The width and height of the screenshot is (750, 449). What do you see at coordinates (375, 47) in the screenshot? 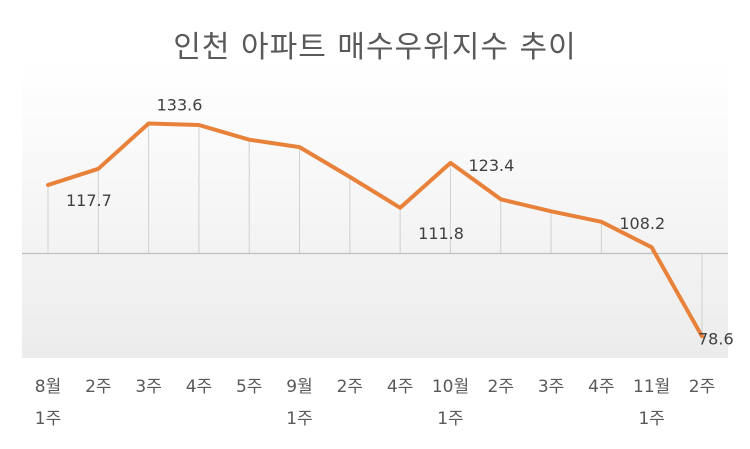
I see `chart-title: 인천 아파트 매수우위지수 추이` at bounding box center [375, 47].